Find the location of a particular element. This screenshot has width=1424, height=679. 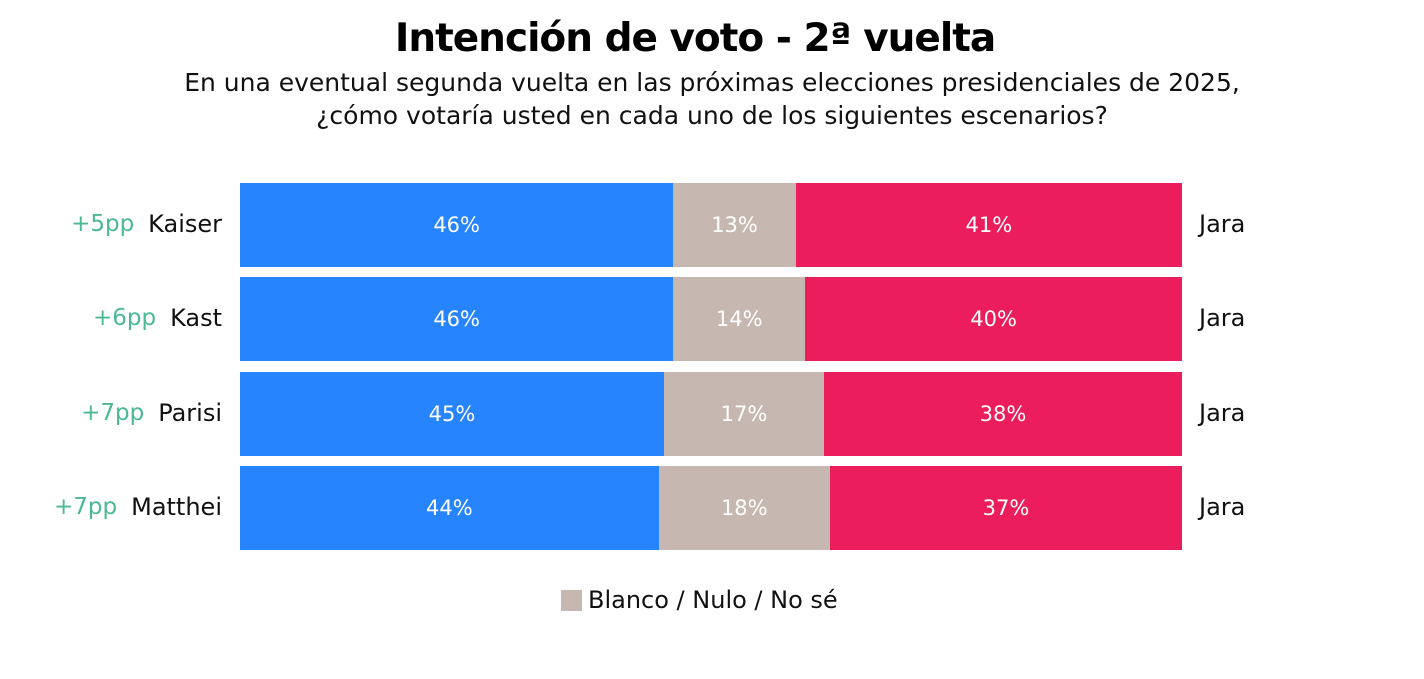

opponent-segment: 40% is located at coordinates (993, 319).